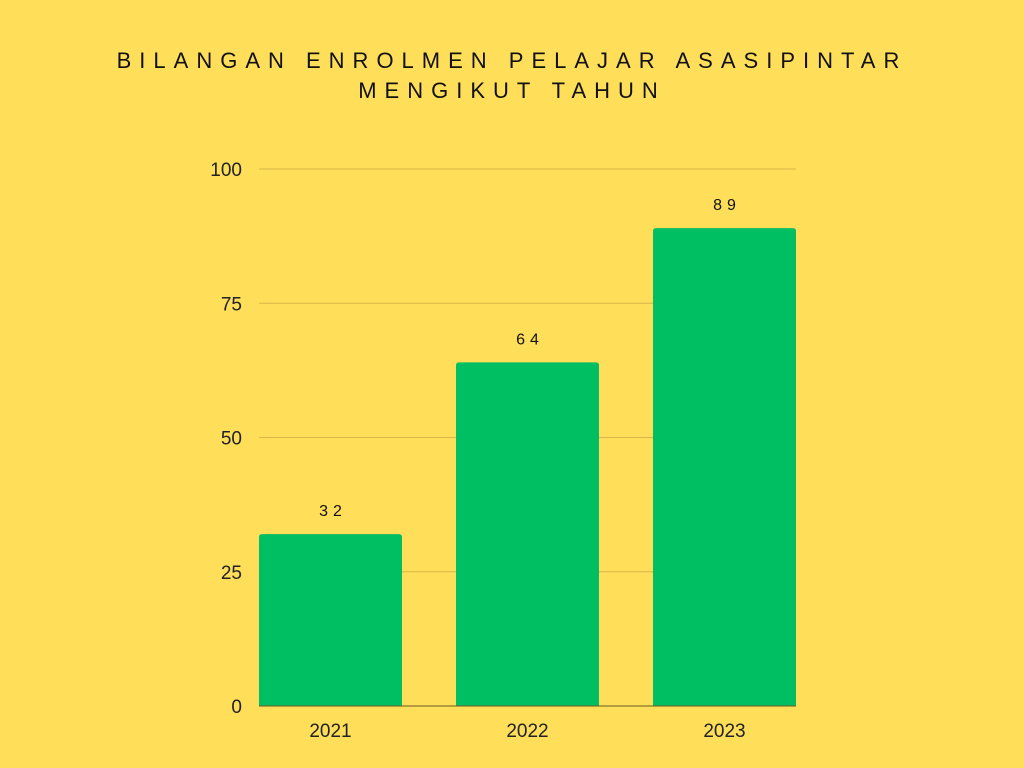  What do you see at coordinates (727, 205) in the screenshot?
I see `data-label-2023: 89` at bounding box center [727, 205].